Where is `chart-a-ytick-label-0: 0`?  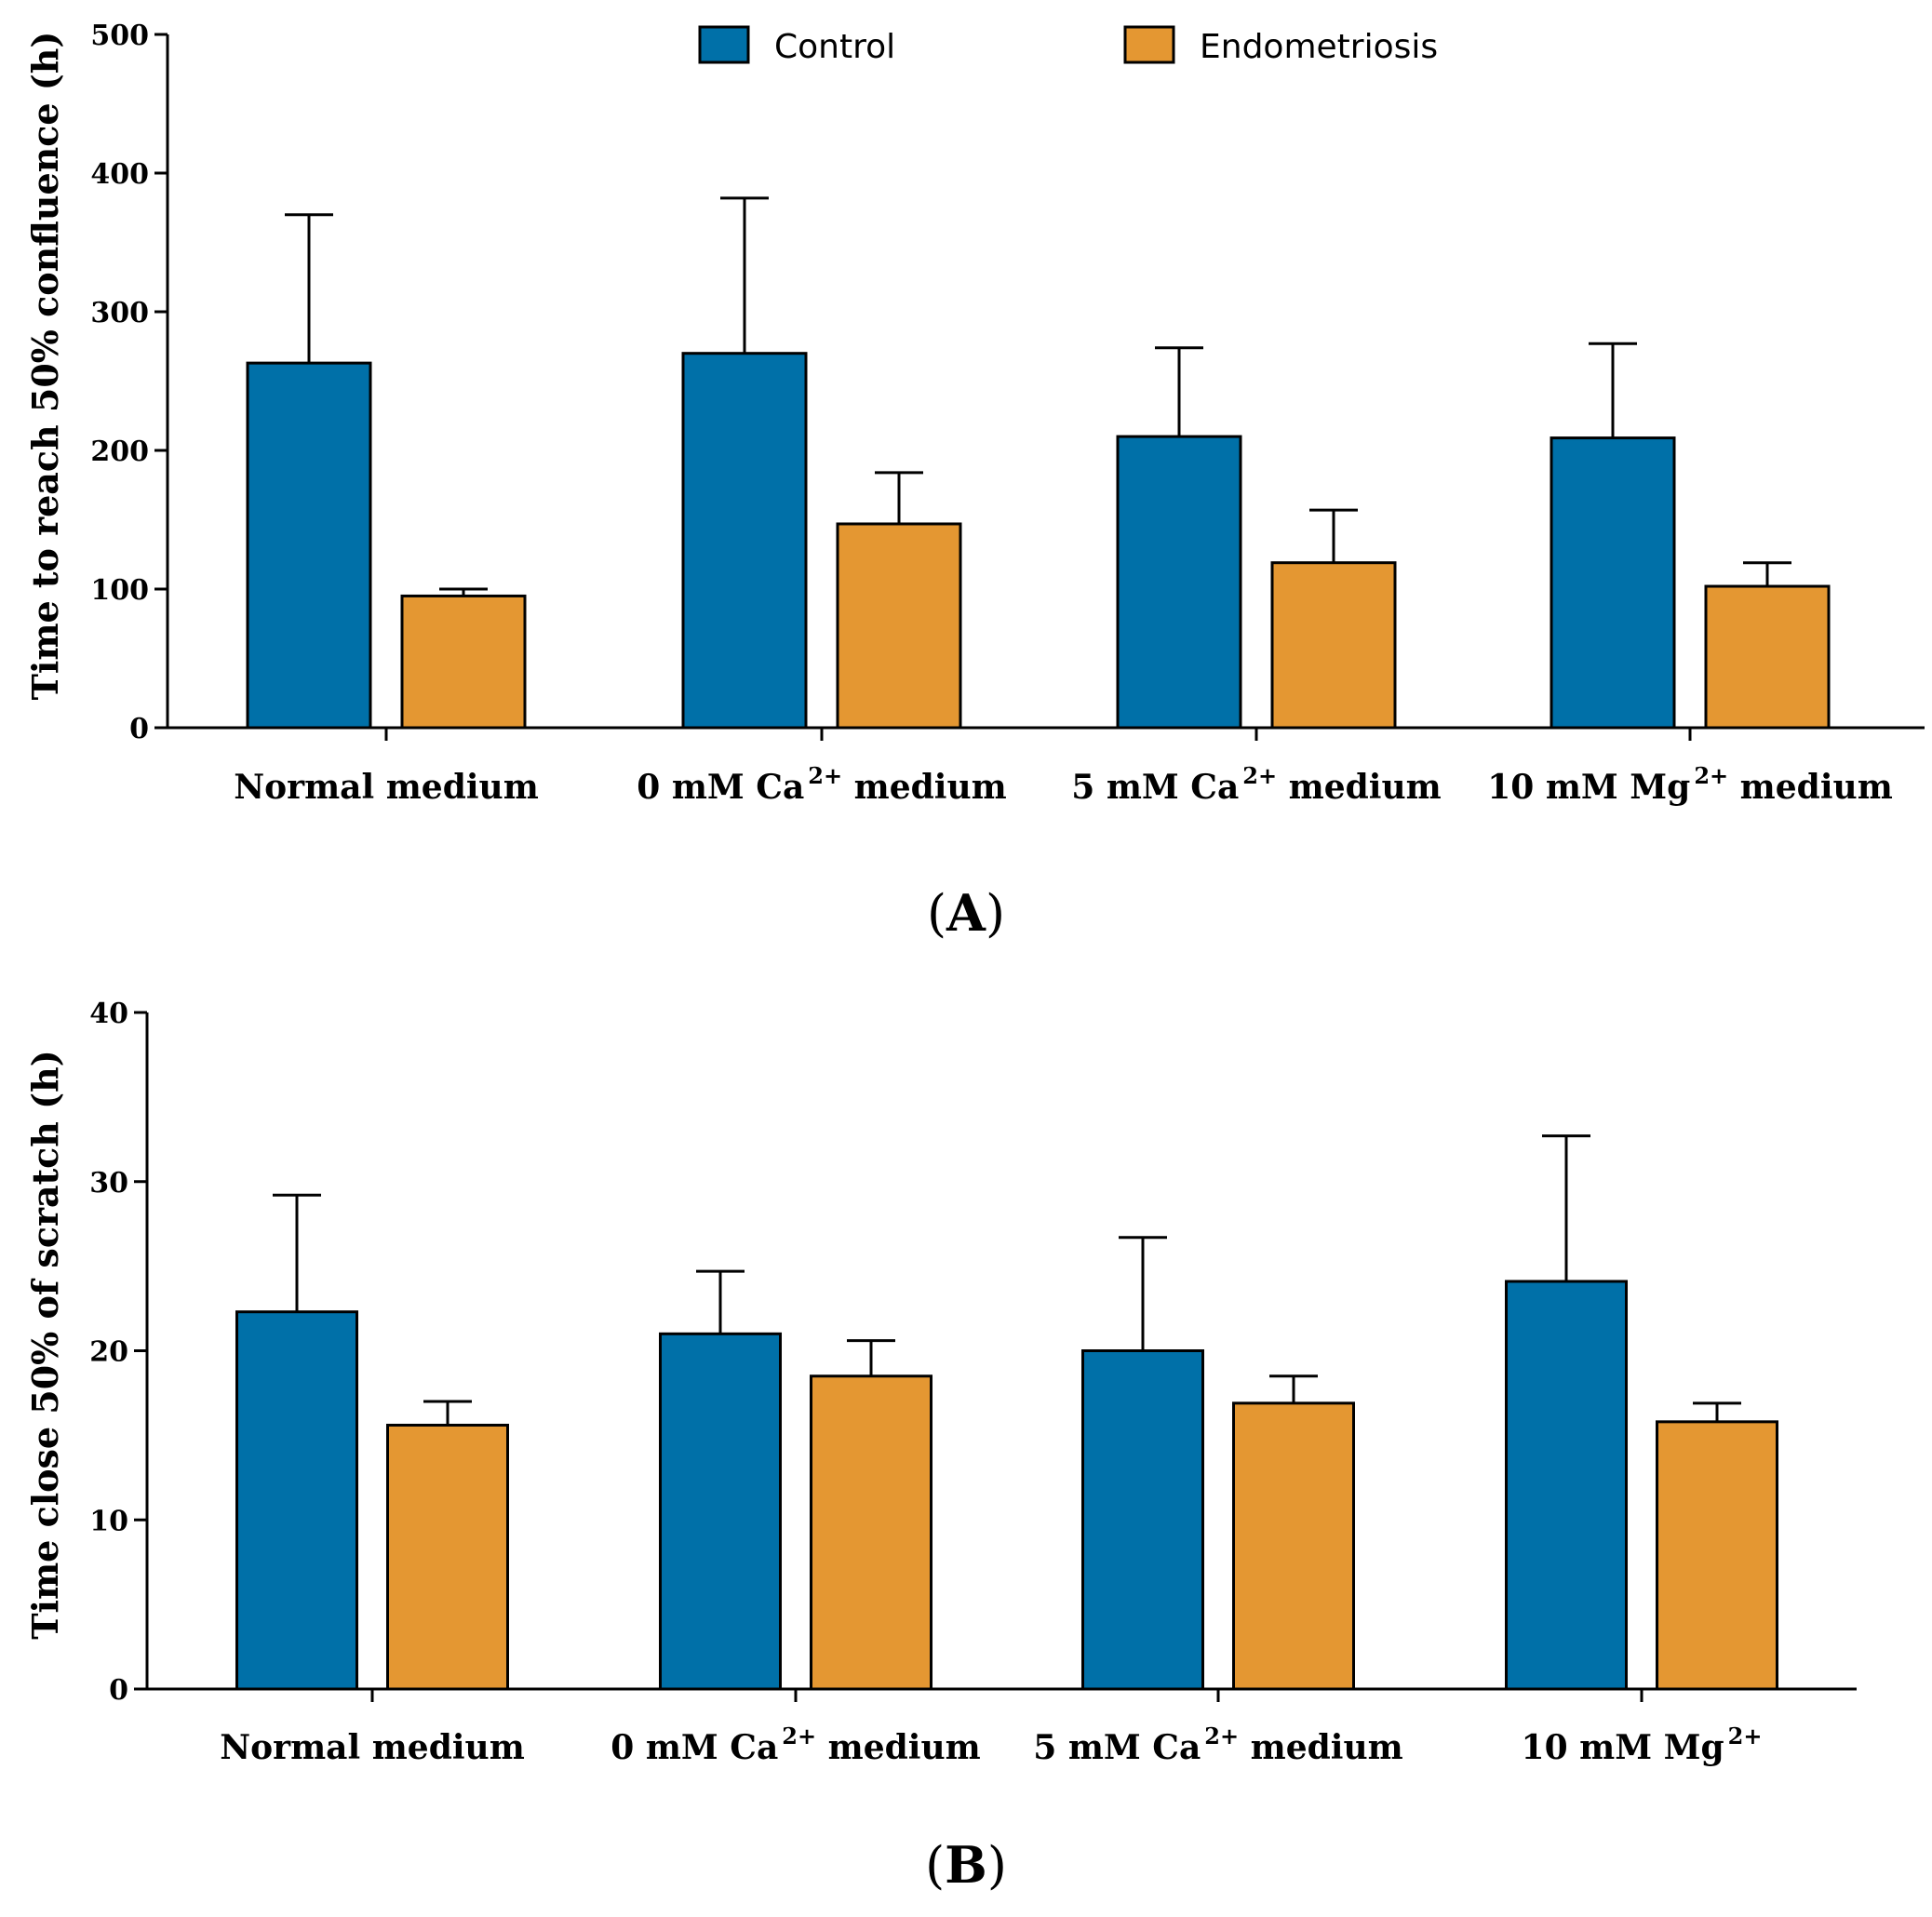 chart-a-ytick-label-0: 0 is located at coordinates (139, 729).